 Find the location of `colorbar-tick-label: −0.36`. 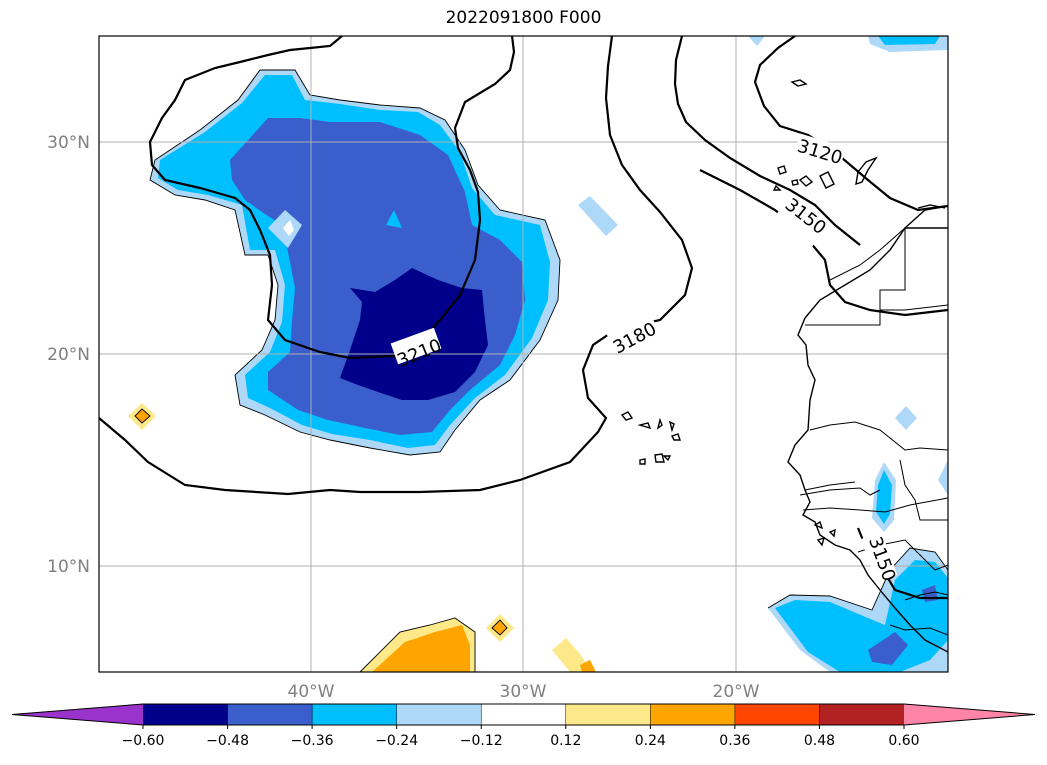

colorbar-tick-label: −0.36 is located at coordinates (312, 741).